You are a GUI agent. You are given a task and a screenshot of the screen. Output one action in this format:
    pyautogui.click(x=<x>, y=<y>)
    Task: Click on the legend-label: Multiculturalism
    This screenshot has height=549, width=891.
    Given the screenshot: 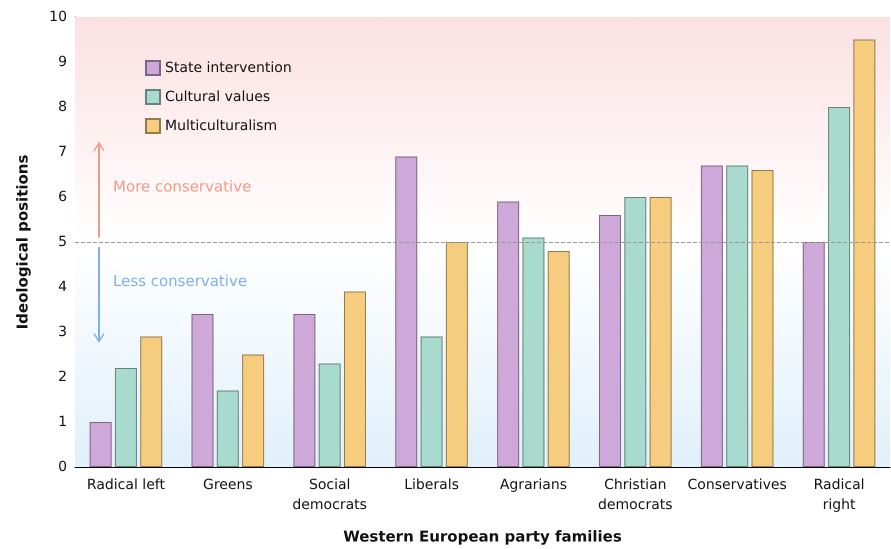 What is the action you would take?
    pyautogui.click(x=221, y=126)
    